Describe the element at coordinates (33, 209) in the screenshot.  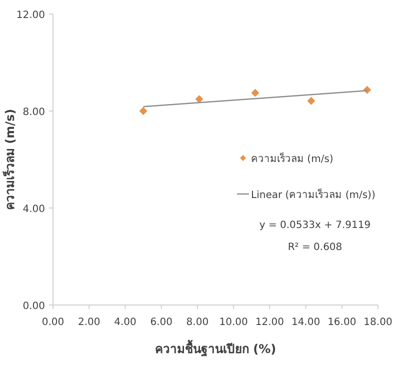
I see `y-tick-label: 4.00` at that location.